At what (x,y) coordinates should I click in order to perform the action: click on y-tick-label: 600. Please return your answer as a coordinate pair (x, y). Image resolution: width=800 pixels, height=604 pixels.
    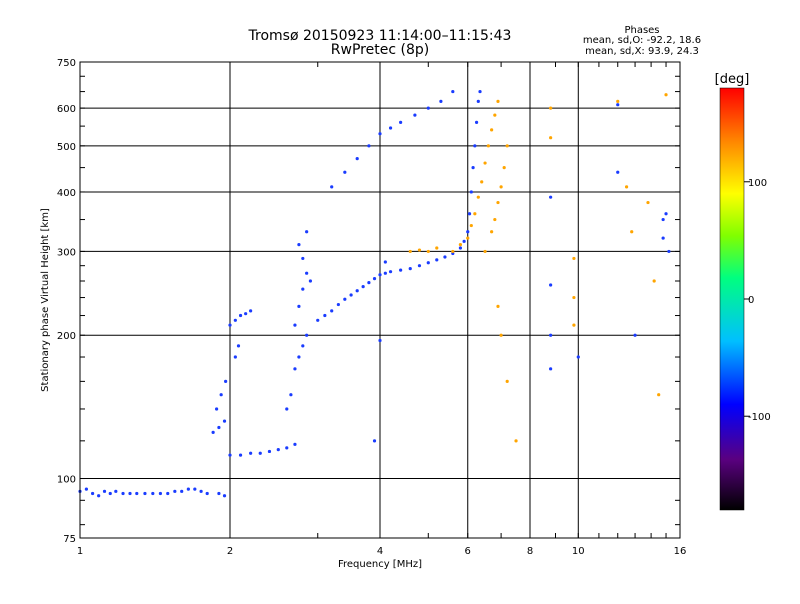
    Looking at the image, I should click on (66, 109).